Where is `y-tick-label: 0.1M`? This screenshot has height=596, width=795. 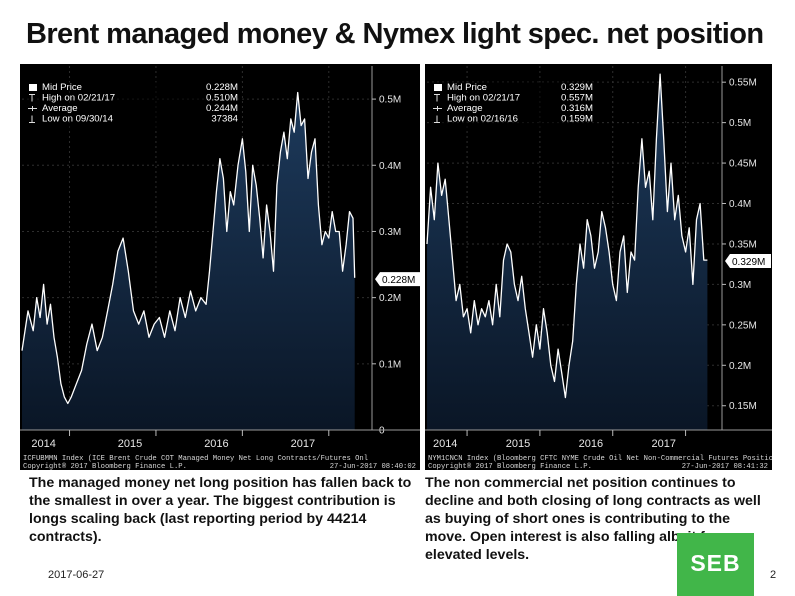 y-tick-label: 0.1M is located at coordinates (390, 364).